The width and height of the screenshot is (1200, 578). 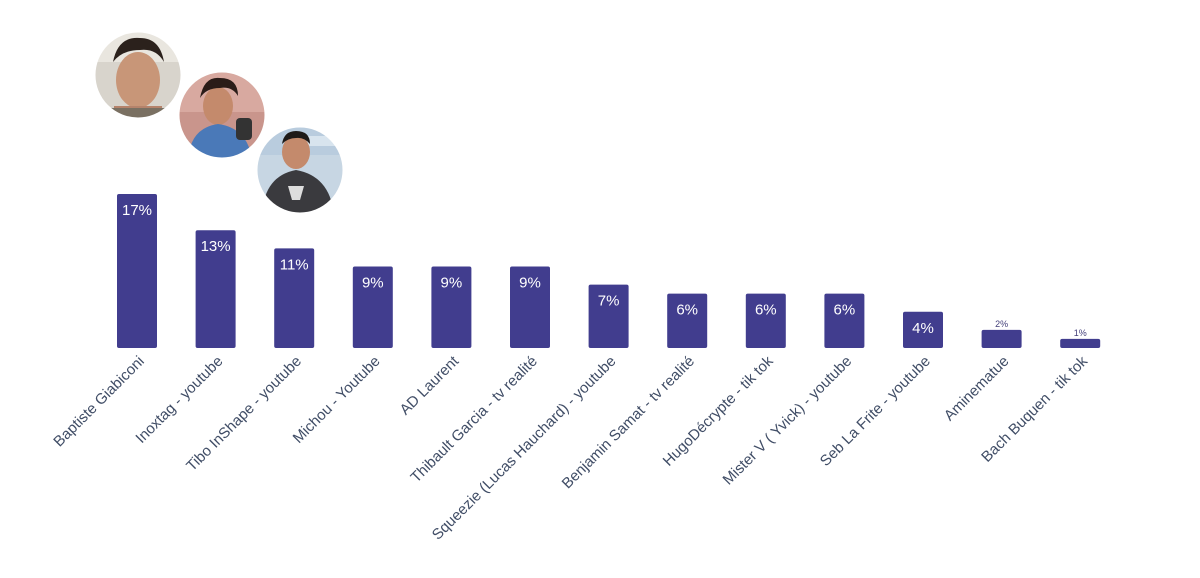 What do you see at coordinates (628, 422) in the screenshot?
I see `category-label: Benjamin Samat - tv realité` at bounding box center [628, 422].